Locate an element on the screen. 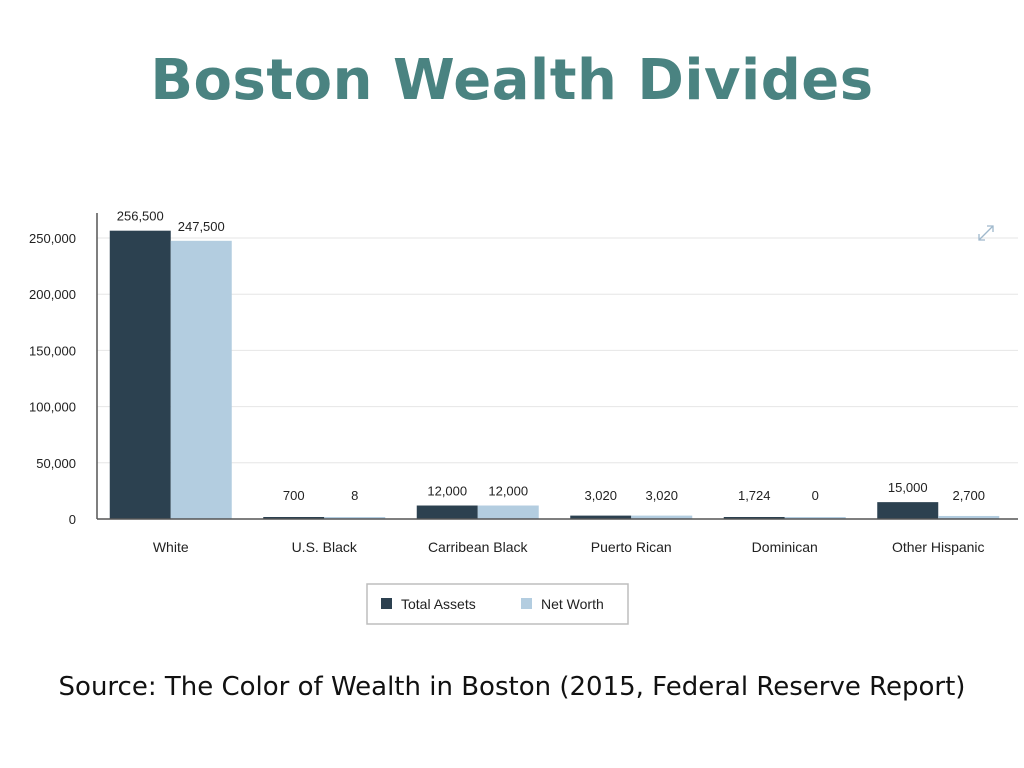 This screenshot has height=768, width=1024. y-tick-label: 50,000 is located at coordinates (56, 463).